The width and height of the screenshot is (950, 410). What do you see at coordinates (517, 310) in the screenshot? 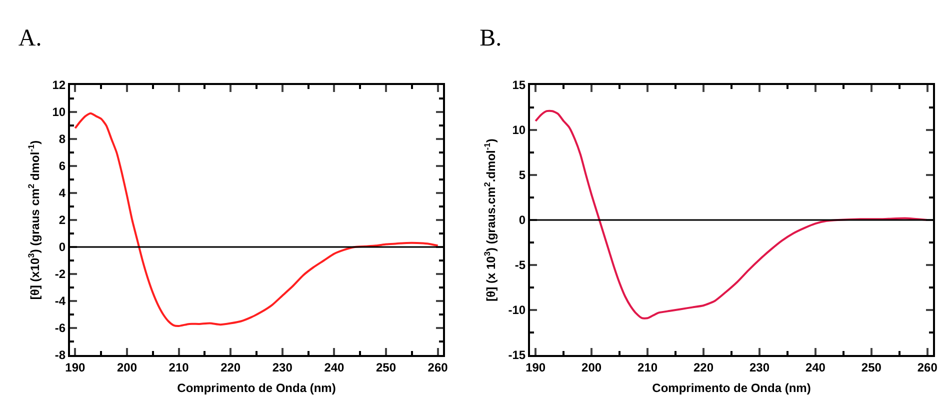
I see `y-tick-label: -10` at bounding box center [517, 310].